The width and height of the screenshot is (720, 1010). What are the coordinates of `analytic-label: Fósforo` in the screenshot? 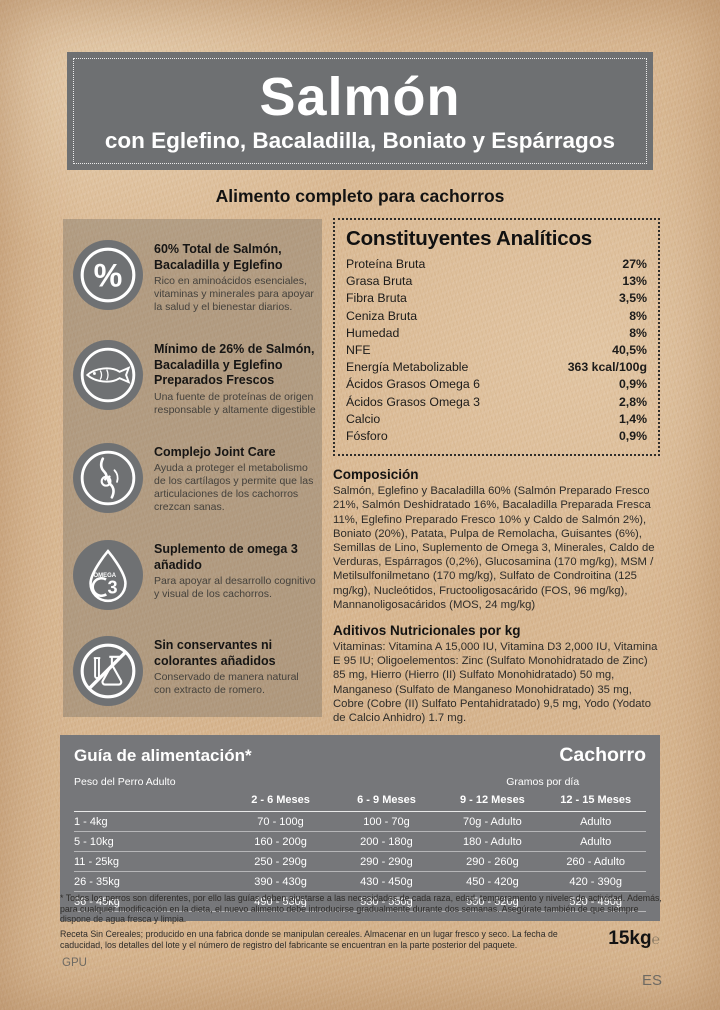 It's located at (367, 436).